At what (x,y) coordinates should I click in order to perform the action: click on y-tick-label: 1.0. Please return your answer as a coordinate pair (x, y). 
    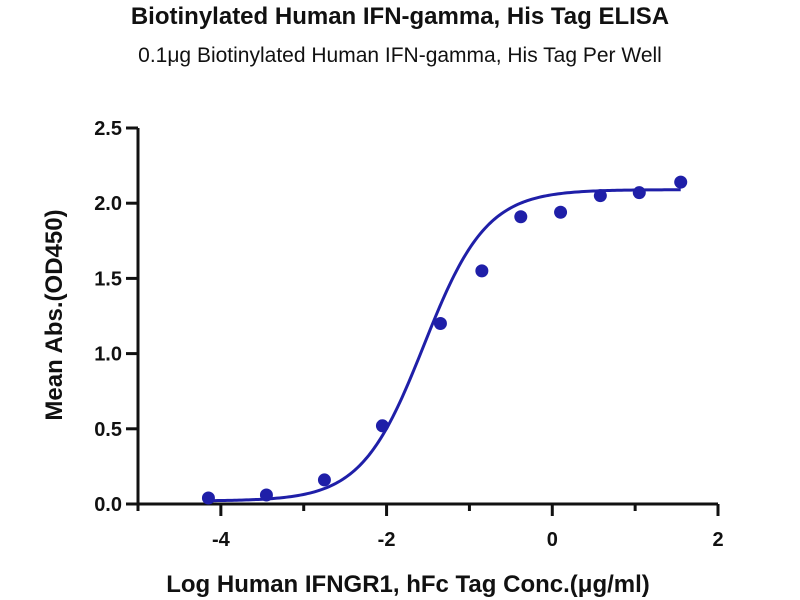
    Looking at the image, I should click on (108, 355).